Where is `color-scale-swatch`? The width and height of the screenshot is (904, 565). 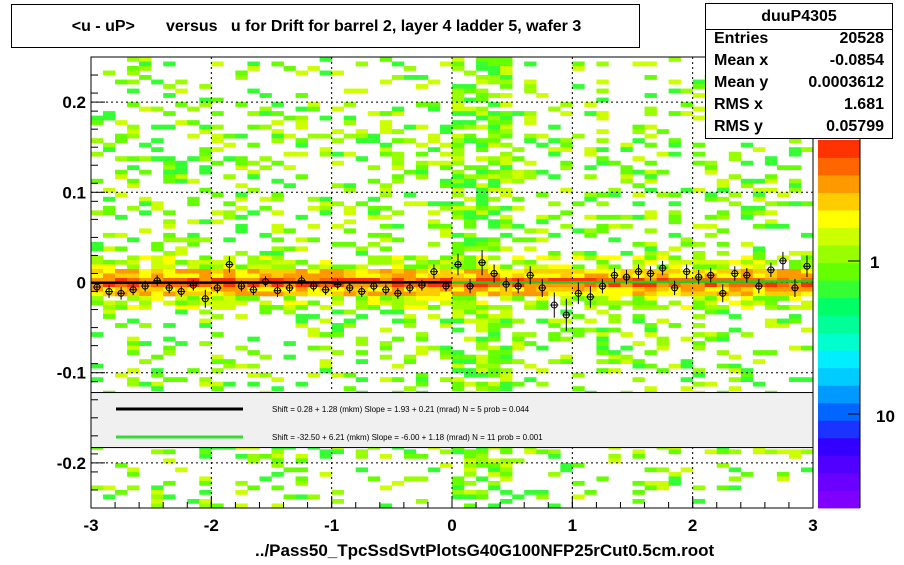 color-scale-swatch is located at coordinates (839, 376).